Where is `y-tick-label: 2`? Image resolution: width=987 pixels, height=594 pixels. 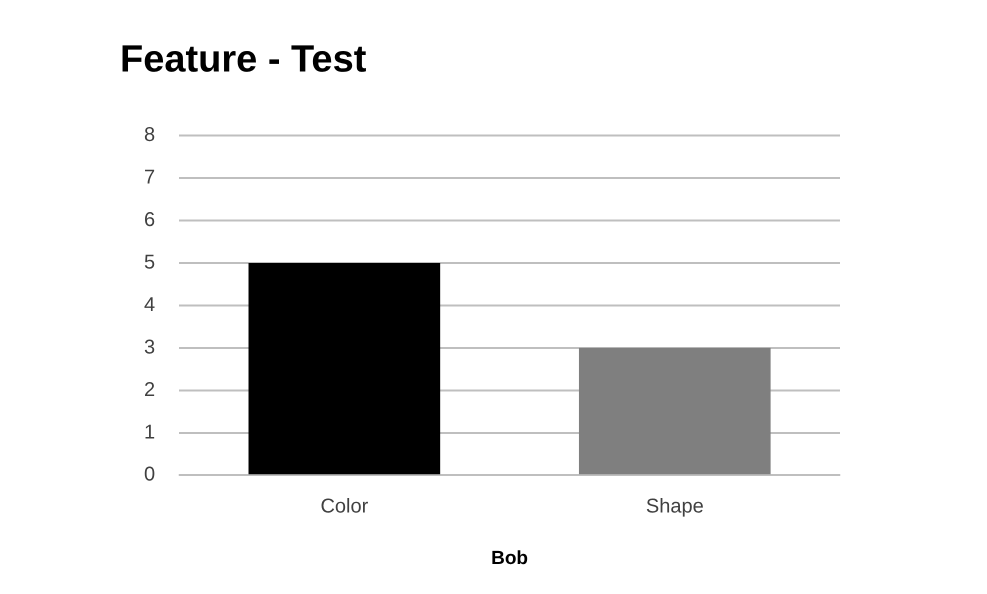
y-tick-label: 2 is located at coordinates (150, 389).